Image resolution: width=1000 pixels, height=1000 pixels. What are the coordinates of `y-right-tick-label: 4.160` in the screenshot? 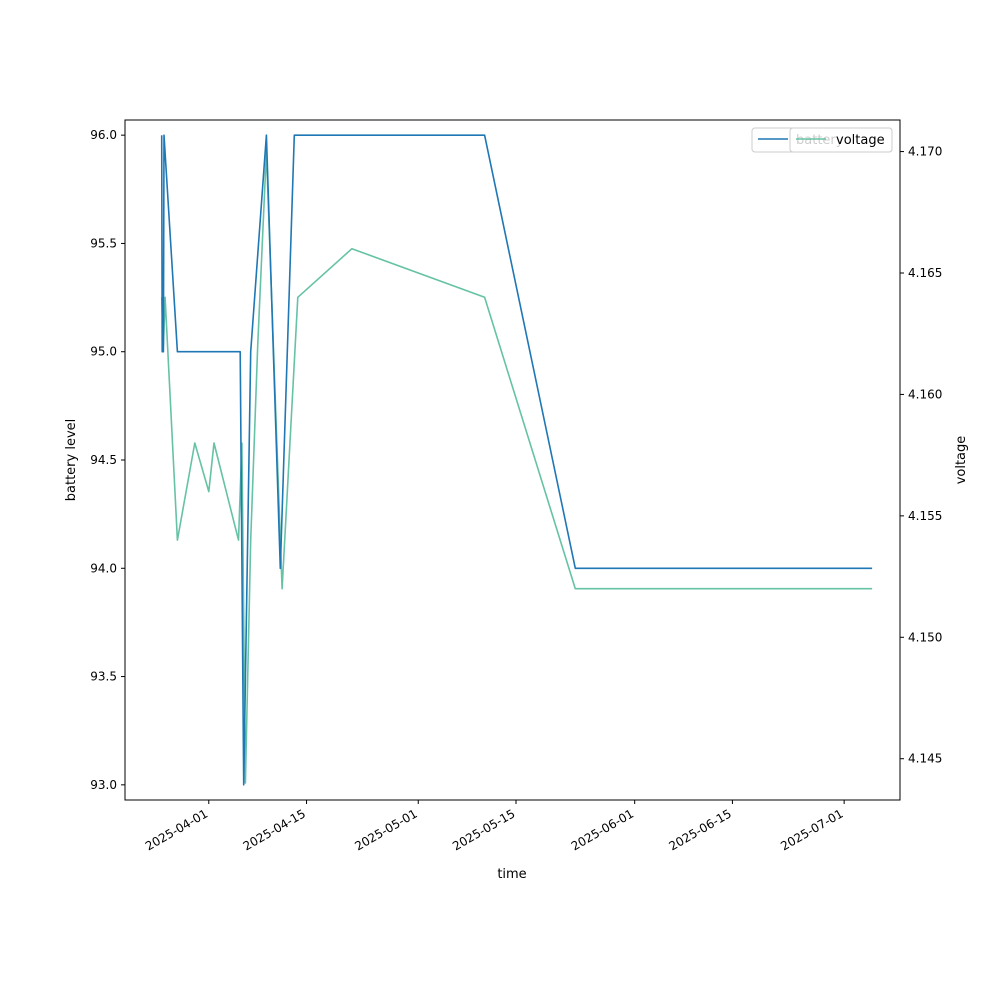 It's located at (925, 394).